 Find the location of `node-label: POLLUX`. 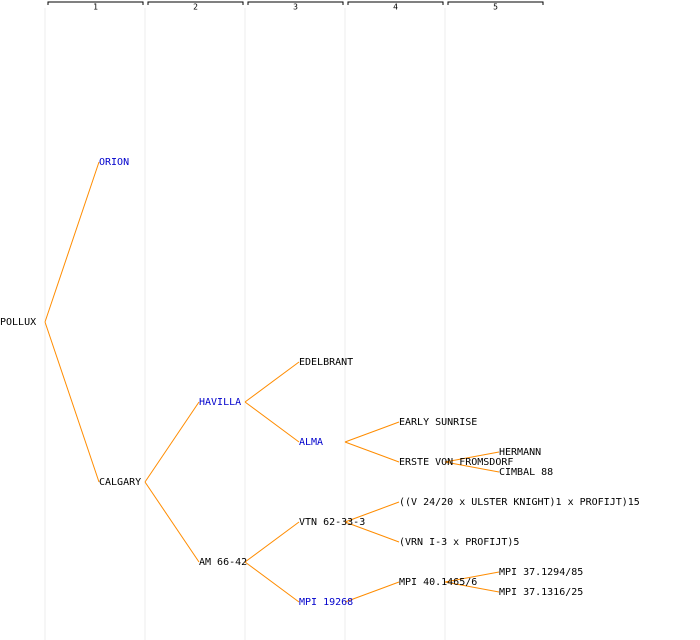

node-label: POLLUX is located at coordinates (18, 322).